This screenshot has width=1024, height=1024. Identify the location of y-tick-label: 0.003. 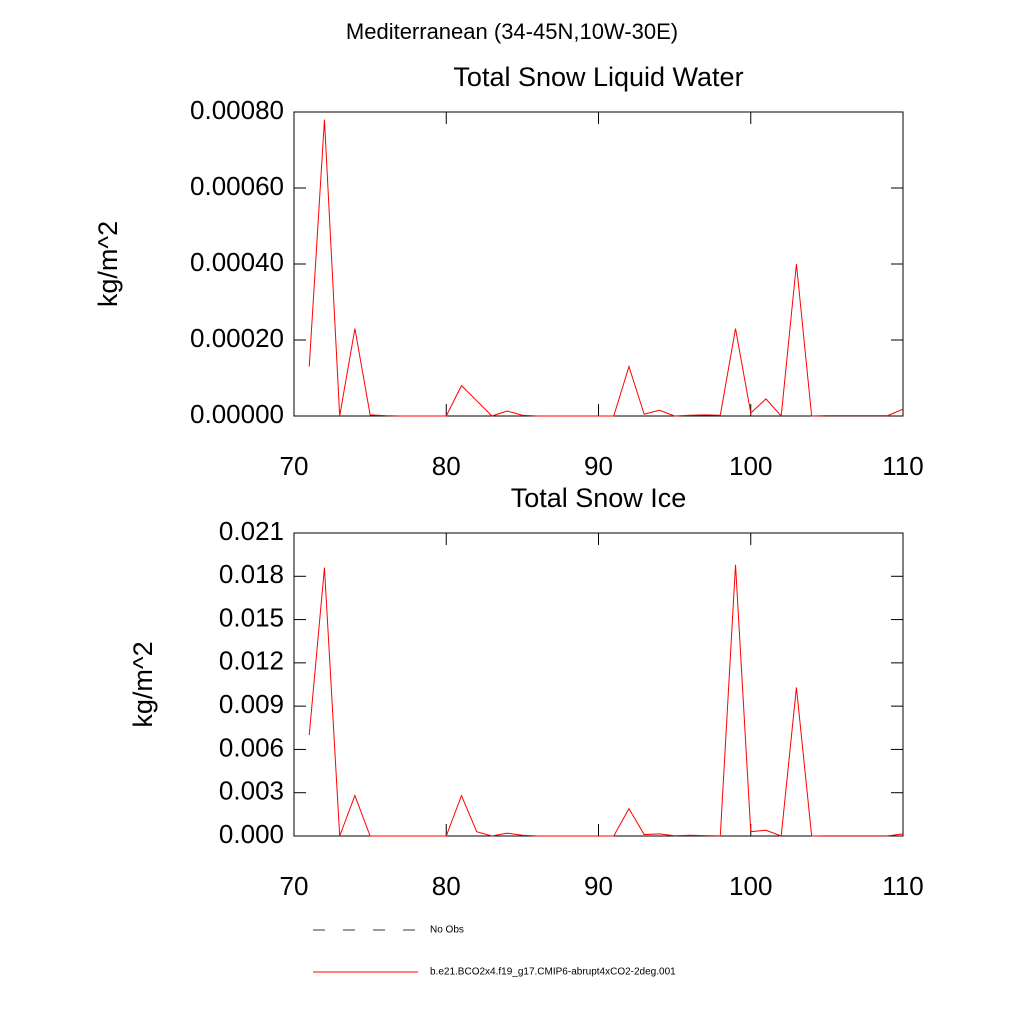
(251, 791).